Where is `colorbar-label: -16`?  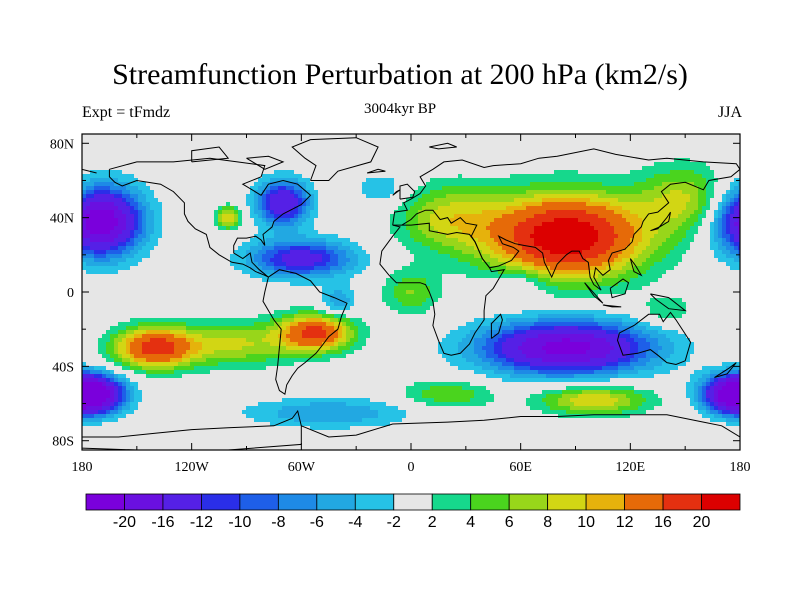 colorbar-label: -16 is located at coordinates (162, 522).